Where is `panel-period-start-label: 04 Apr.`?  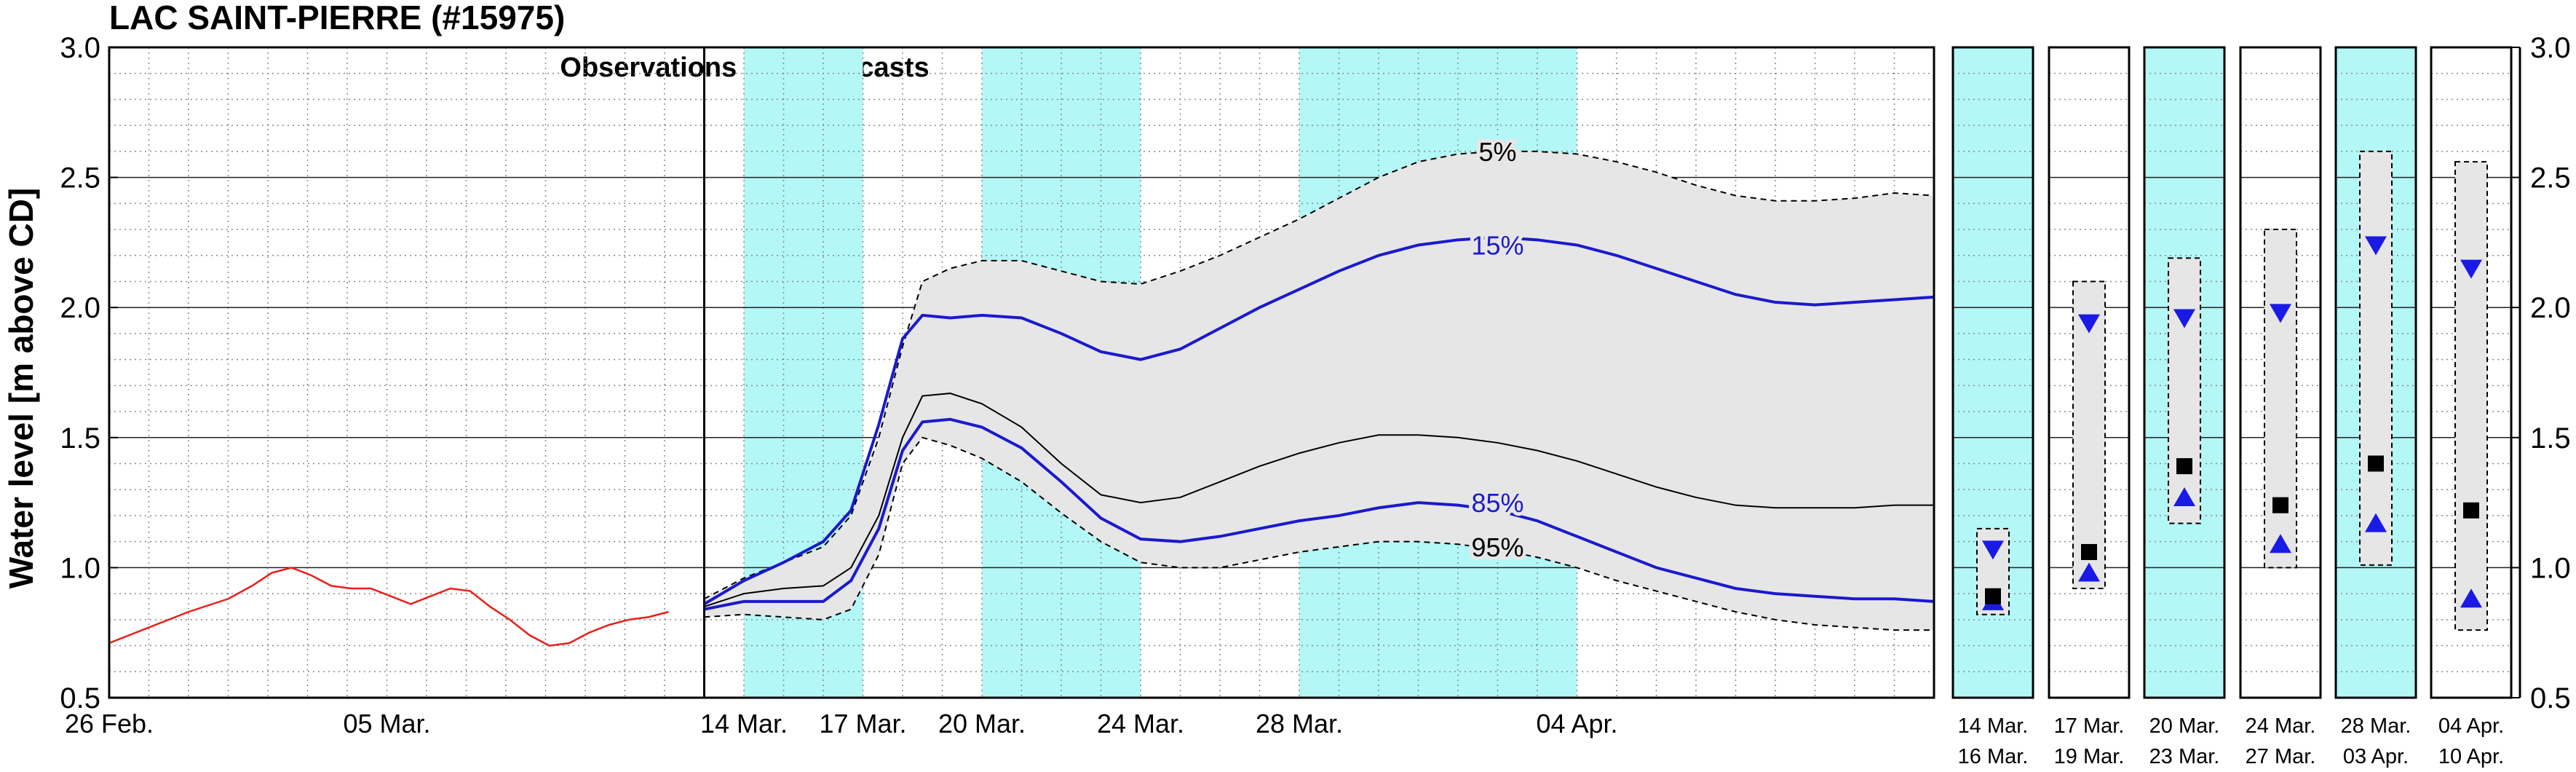 panel-period-start-label: 04 Apr. is located at coordinates (2471, 726).